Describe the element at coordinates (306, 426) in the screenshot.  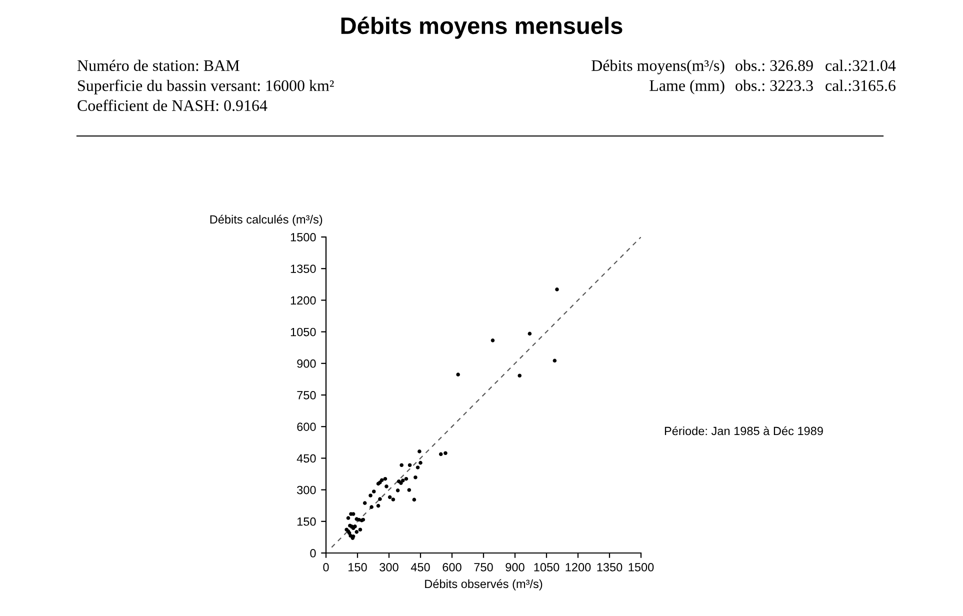
I see `y-tick-label: 600` at that location.